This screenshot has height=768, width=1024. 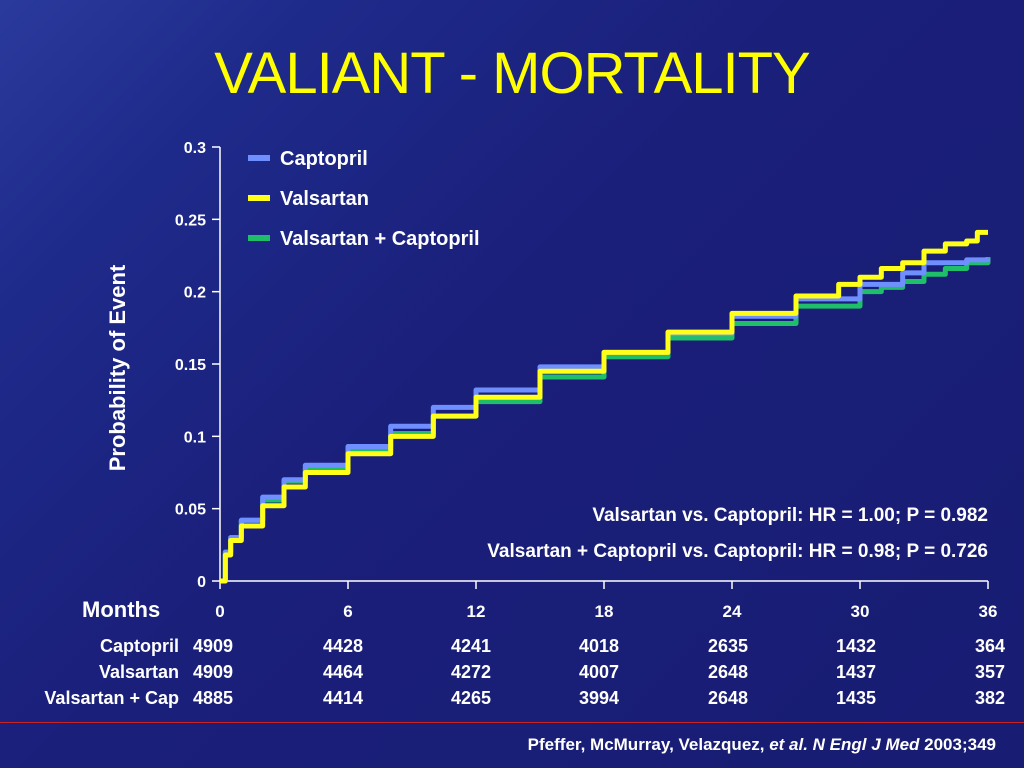 What do you see at coordinates (195, 293) in the screenshot?
I see `y-tick-label: 0.2` at bounding box center [195, 293].